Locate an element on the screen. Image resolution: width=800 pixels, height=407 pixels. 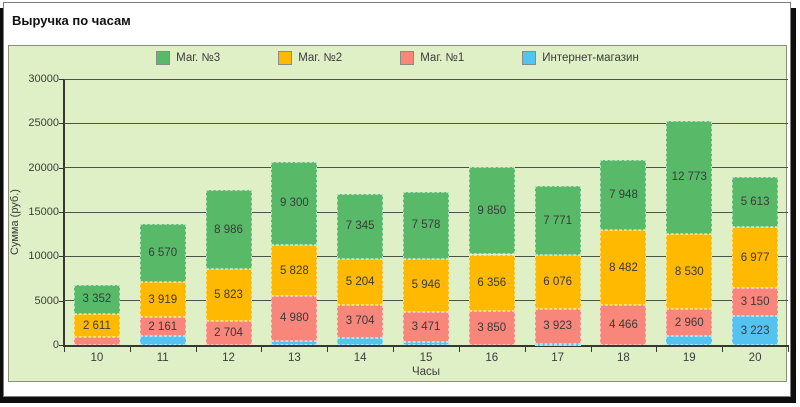
bar-segment-mag2-h11: 3 919 is located at coordinates (162, 299).